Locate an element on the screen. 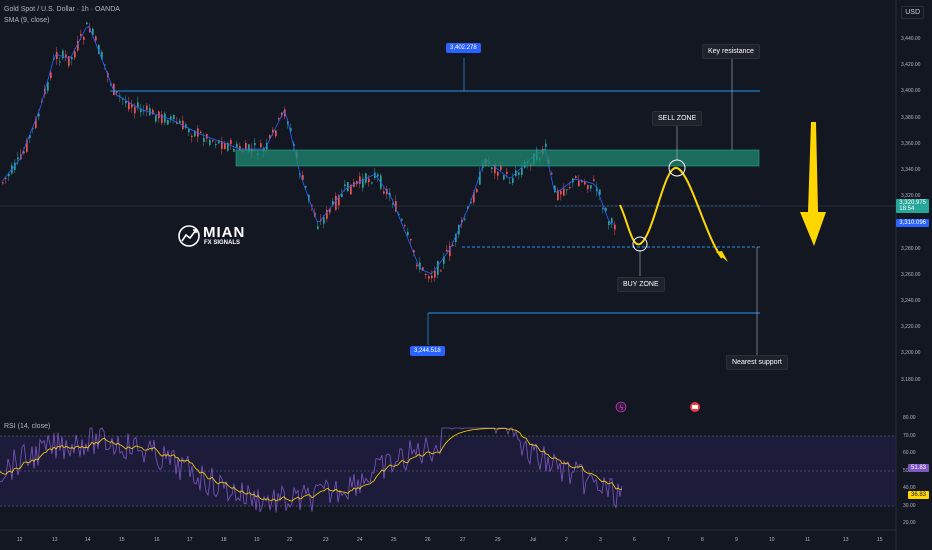  sell-zone-circle is located at coordinates (677, 168).